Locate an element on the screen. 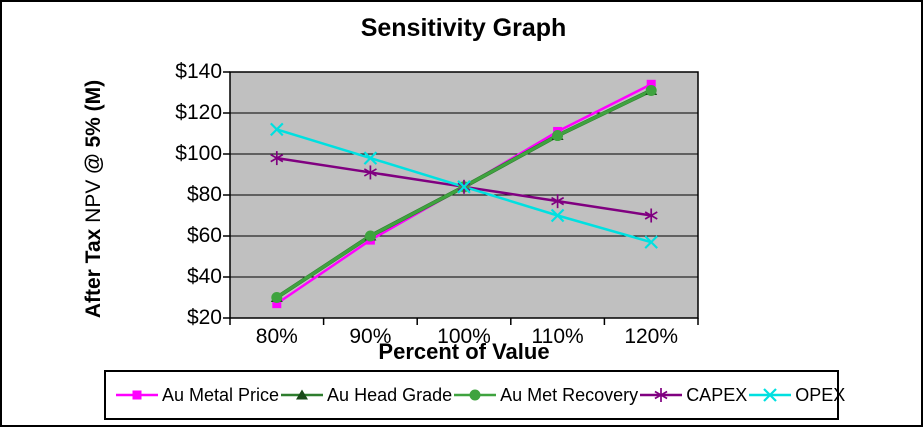 The height and width of the screenshot is (427, 923). x-tick-label: 110% is located at coordinates (557, 336).